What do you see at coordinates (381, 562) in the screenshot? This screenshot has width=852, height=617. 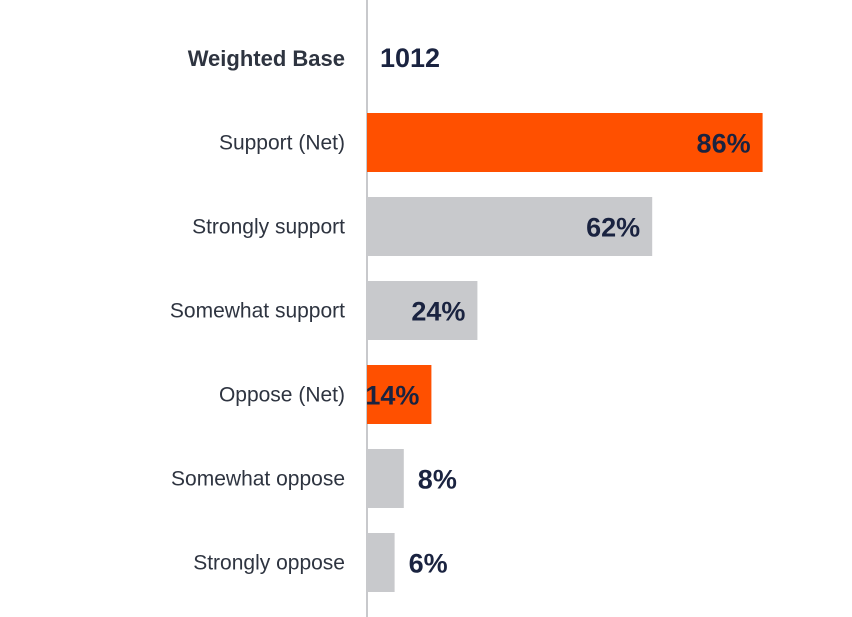 I see `bar-strongly-oppose` at bounding box center [381, 562].